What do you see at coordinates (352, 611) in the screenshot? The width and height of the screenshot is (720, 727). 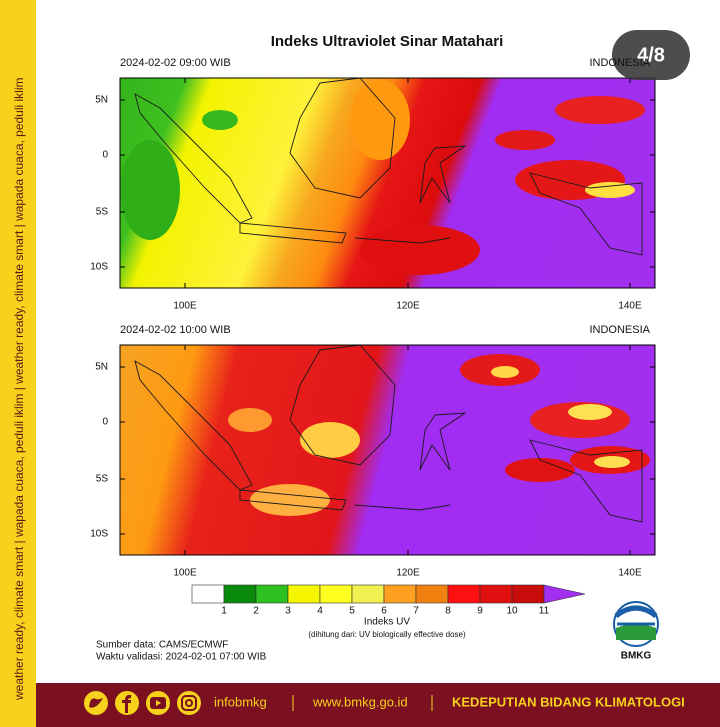 I see `colorbar-label: 5` at bounding box center [352, 611].